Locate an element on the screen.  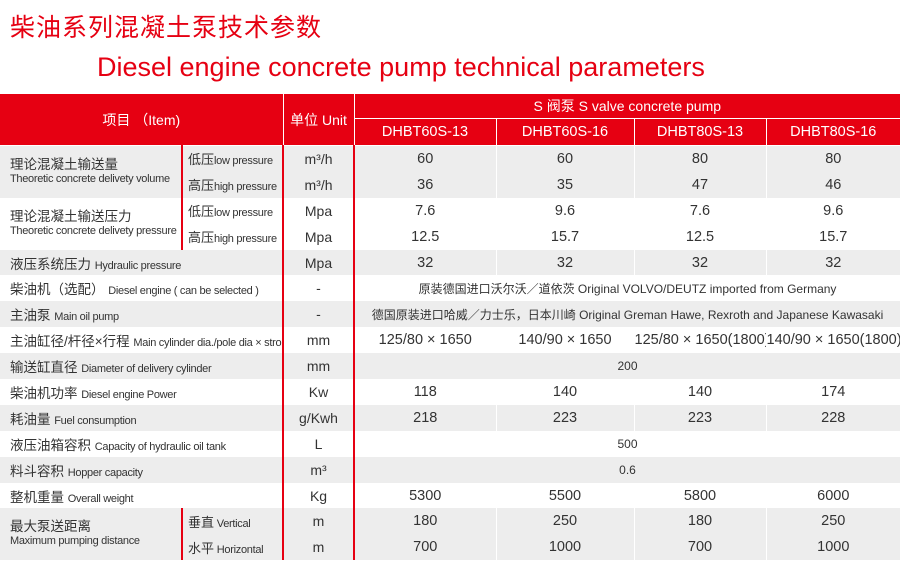
table-row: 料斗容积 Hopper capacity m³ 0.6 is located at coordinates (450, 469).